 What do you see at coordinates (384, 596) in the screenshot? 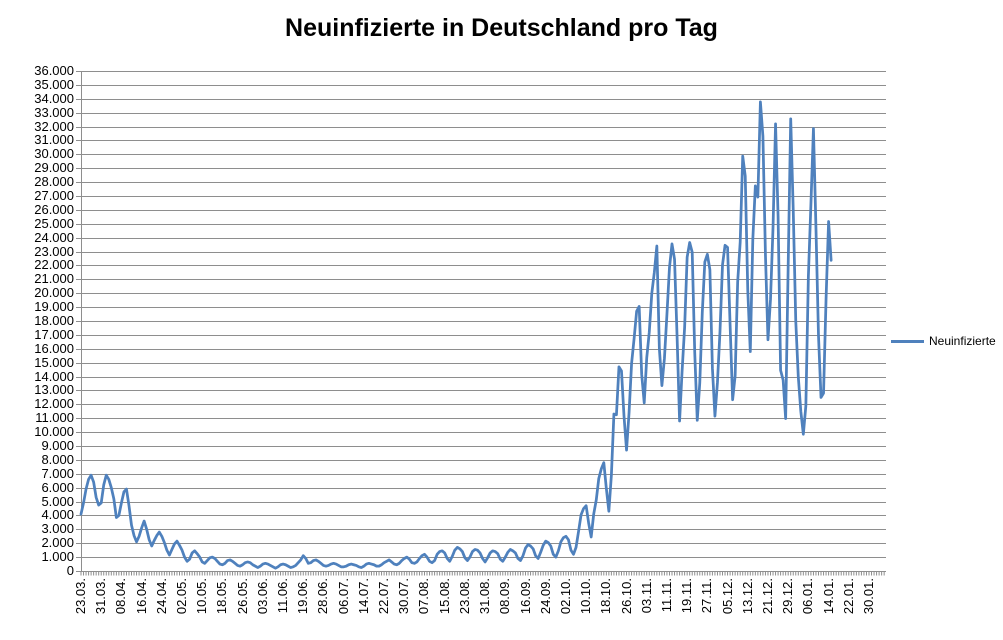
I see `x-axis-label: 22.07.` at bounding box center [384, 596].